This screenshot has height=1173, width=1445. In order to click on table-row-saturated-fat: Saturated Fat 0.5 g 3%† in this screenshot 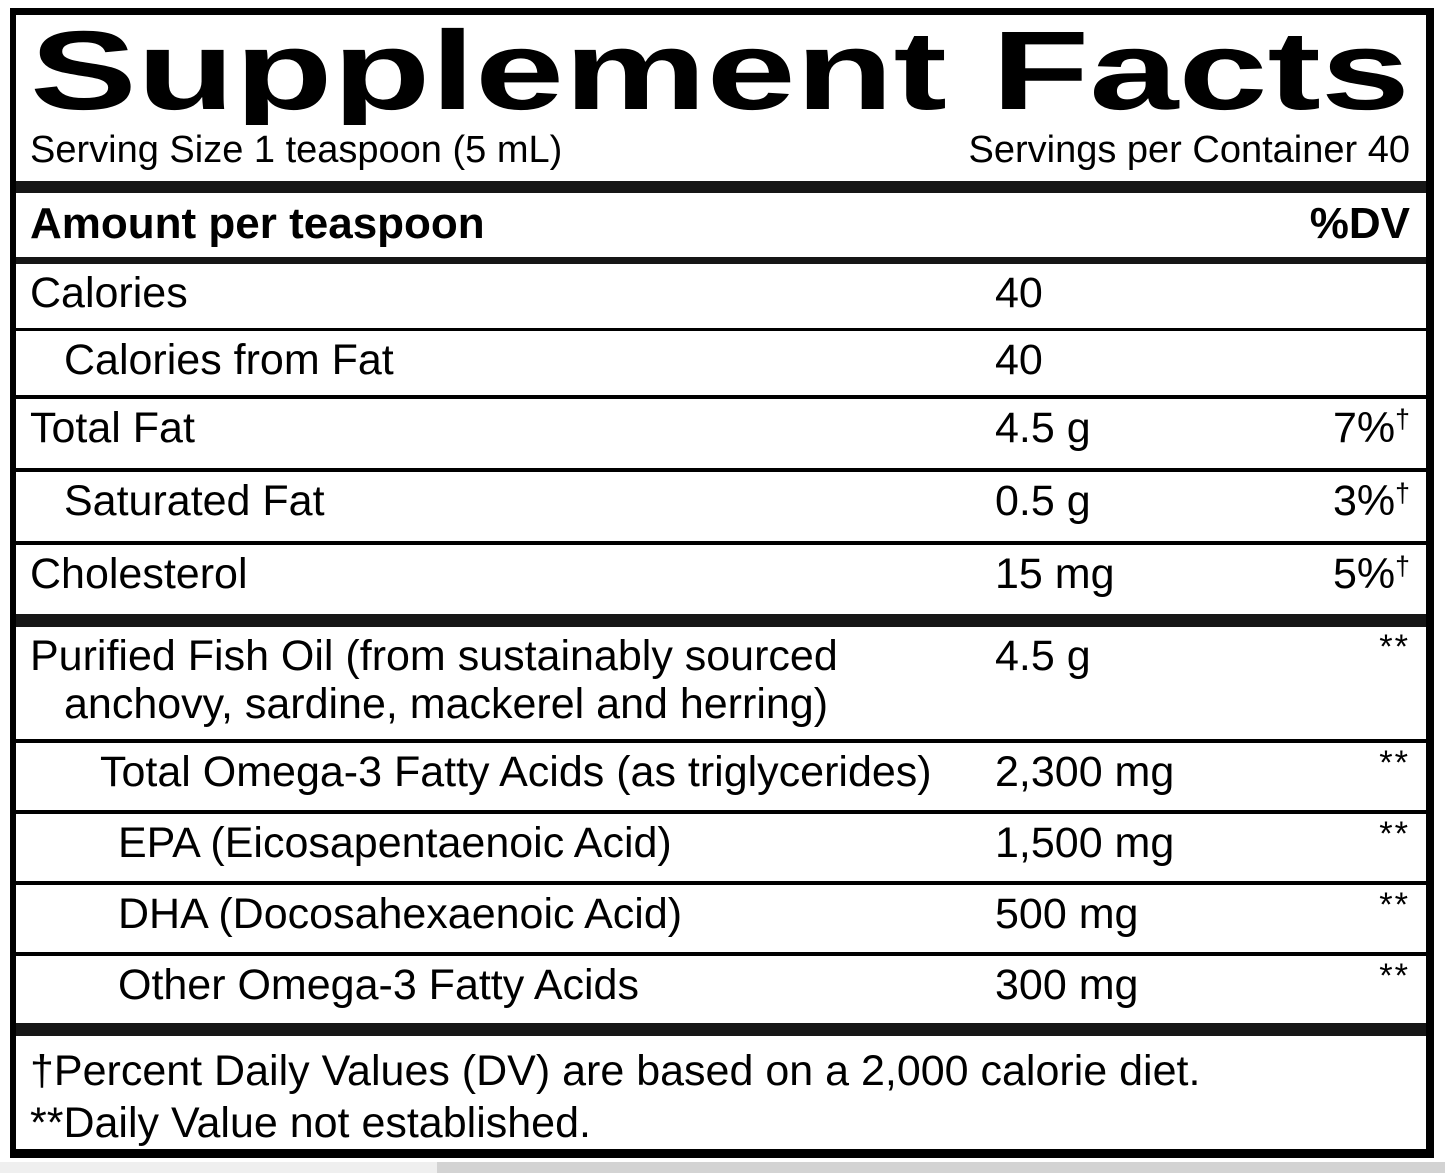, I will do `click(721, 506)`.